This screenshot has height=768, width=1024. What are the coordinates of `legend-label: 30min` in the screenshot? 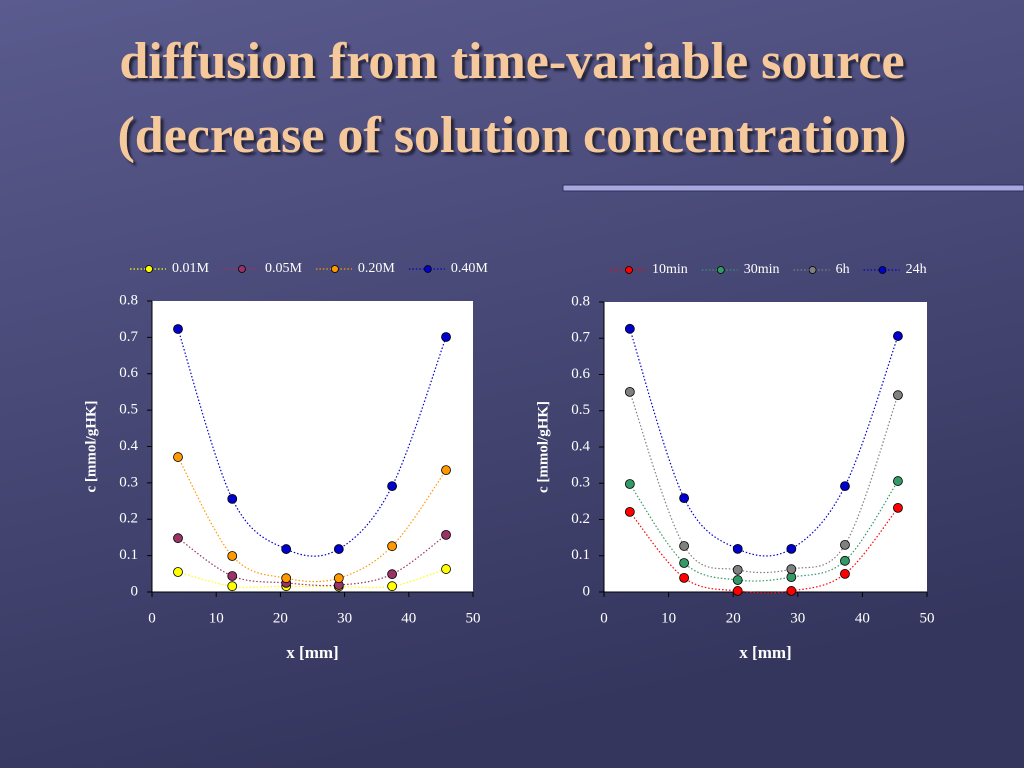 It's located at (762, 269).